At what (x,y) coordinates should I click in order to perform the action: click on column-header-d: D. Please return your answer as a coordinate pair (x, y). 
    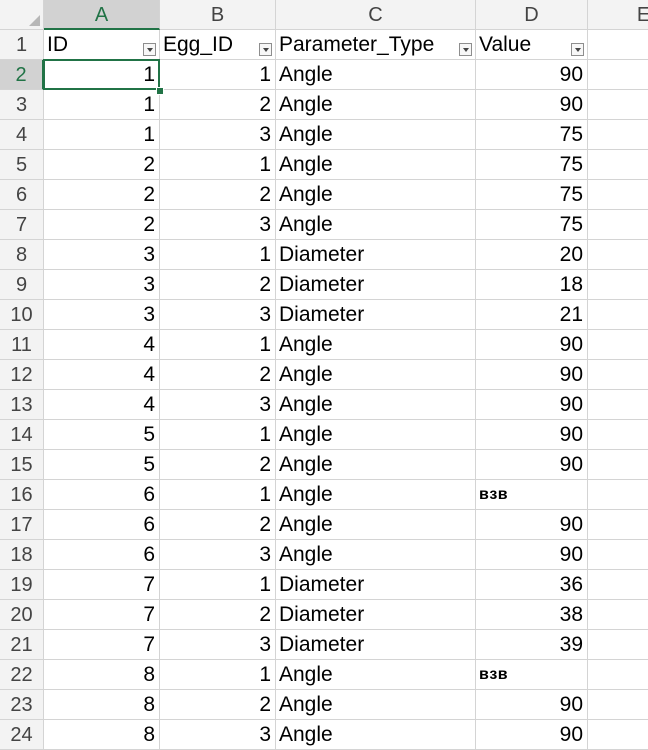
    Looking at the image, I should click on (532, 15).